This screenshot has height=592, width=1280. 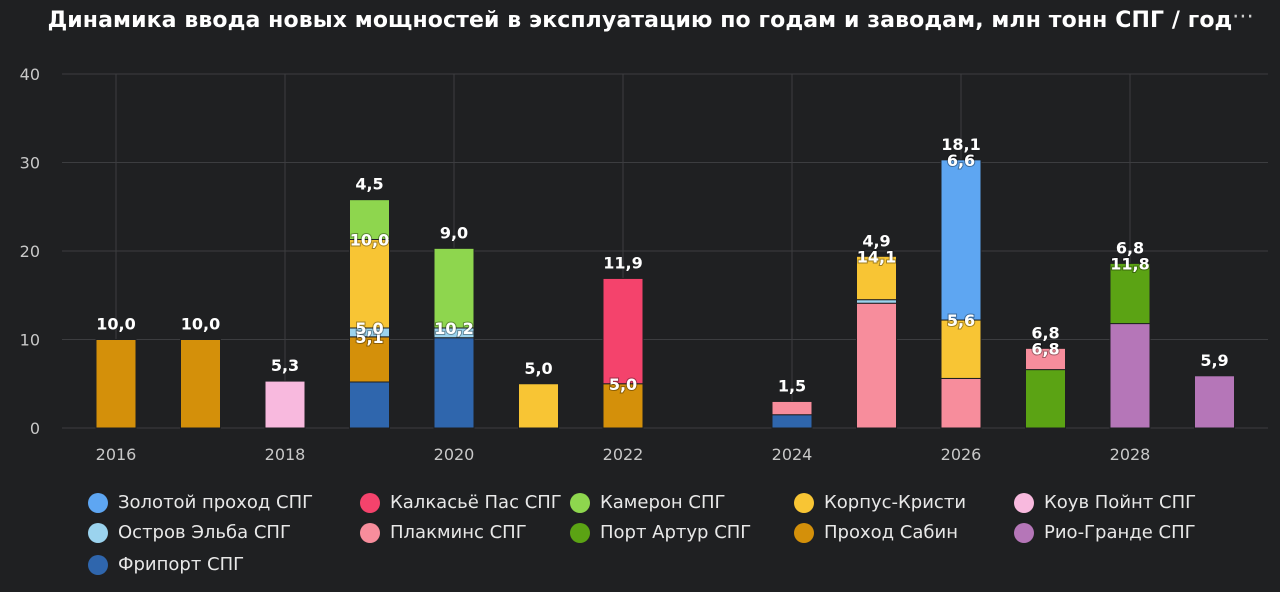 What do you see at coordinates (676, 532) in the screenshot?
I see `legend-label: Порт Артур СПГ` at bounding box center [676, 532].